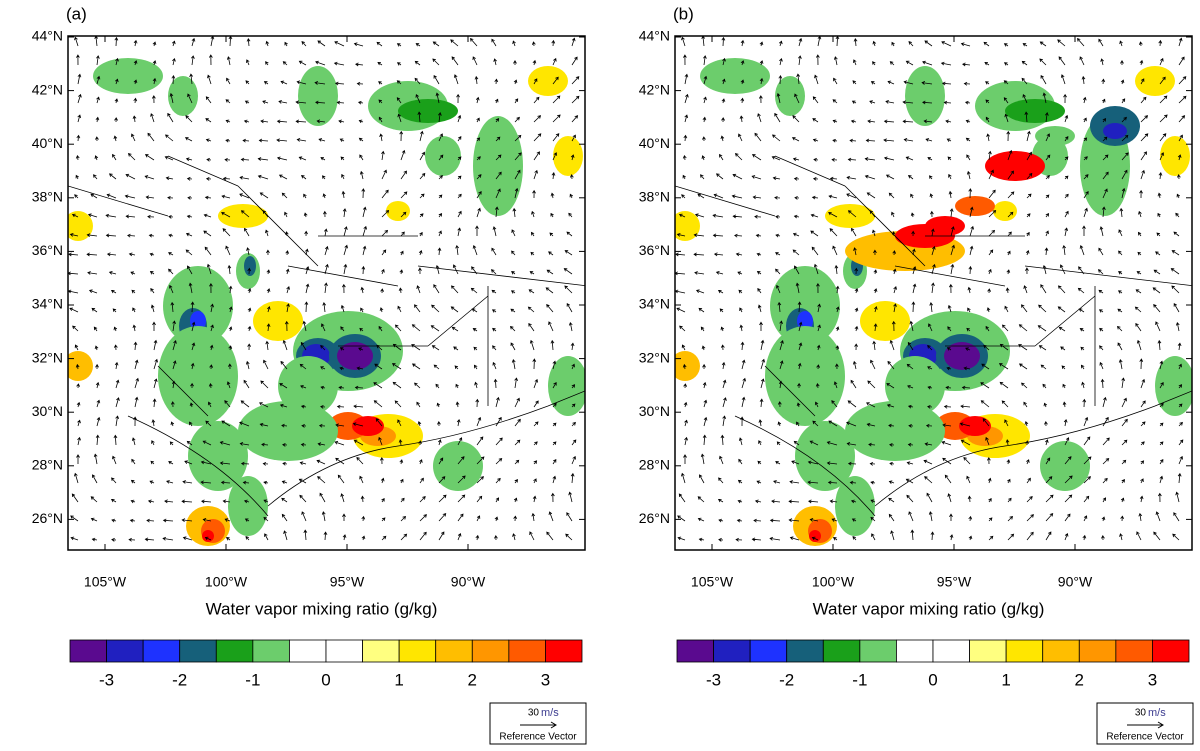 The width and height of the screenshot is (1200, 751). What do you see at coordinates (654, 89) in the screenshot?
I see `lat-tick-label: 42°N` at bounding box center [654, 89].